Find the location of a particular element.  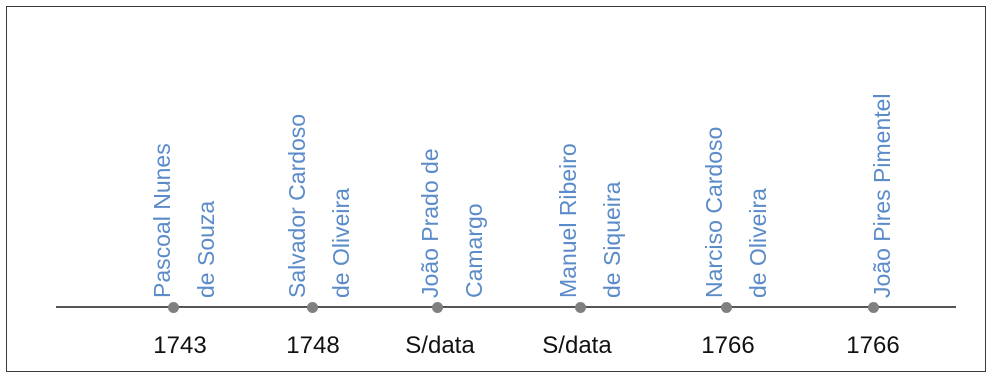

timeline-axis is located at coordinates (506, 307).